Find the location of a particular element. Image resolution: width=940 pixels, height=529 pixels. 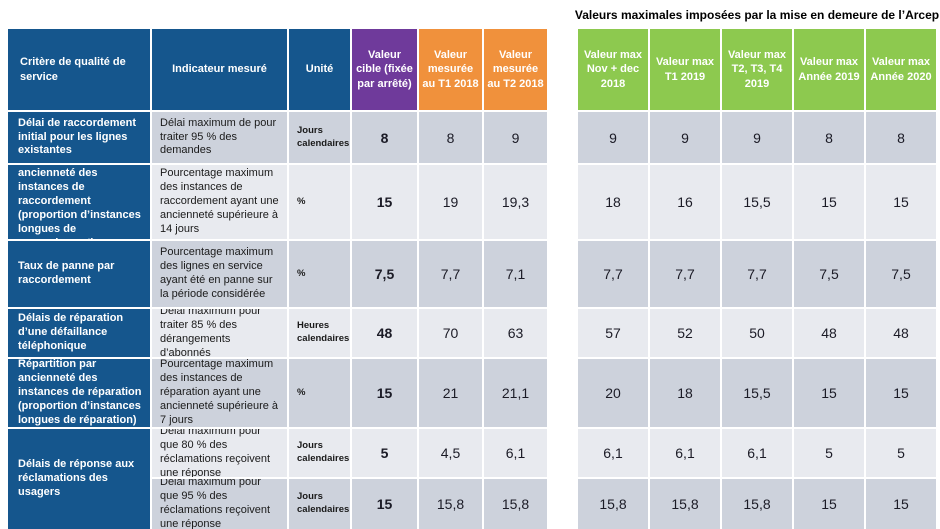

header-valeur-max-t1-2019: Valeur max T1 2019 is located at coordinates (685, 69).